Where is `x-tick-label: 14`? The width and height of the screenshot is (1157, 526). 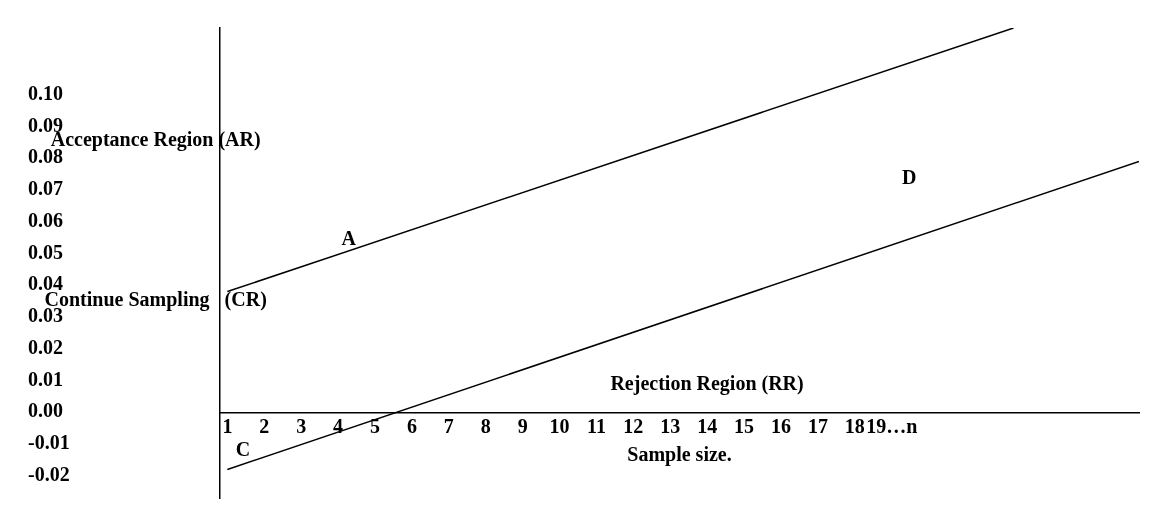 x-tick-label: 14 is located at coordinates (707, 426).